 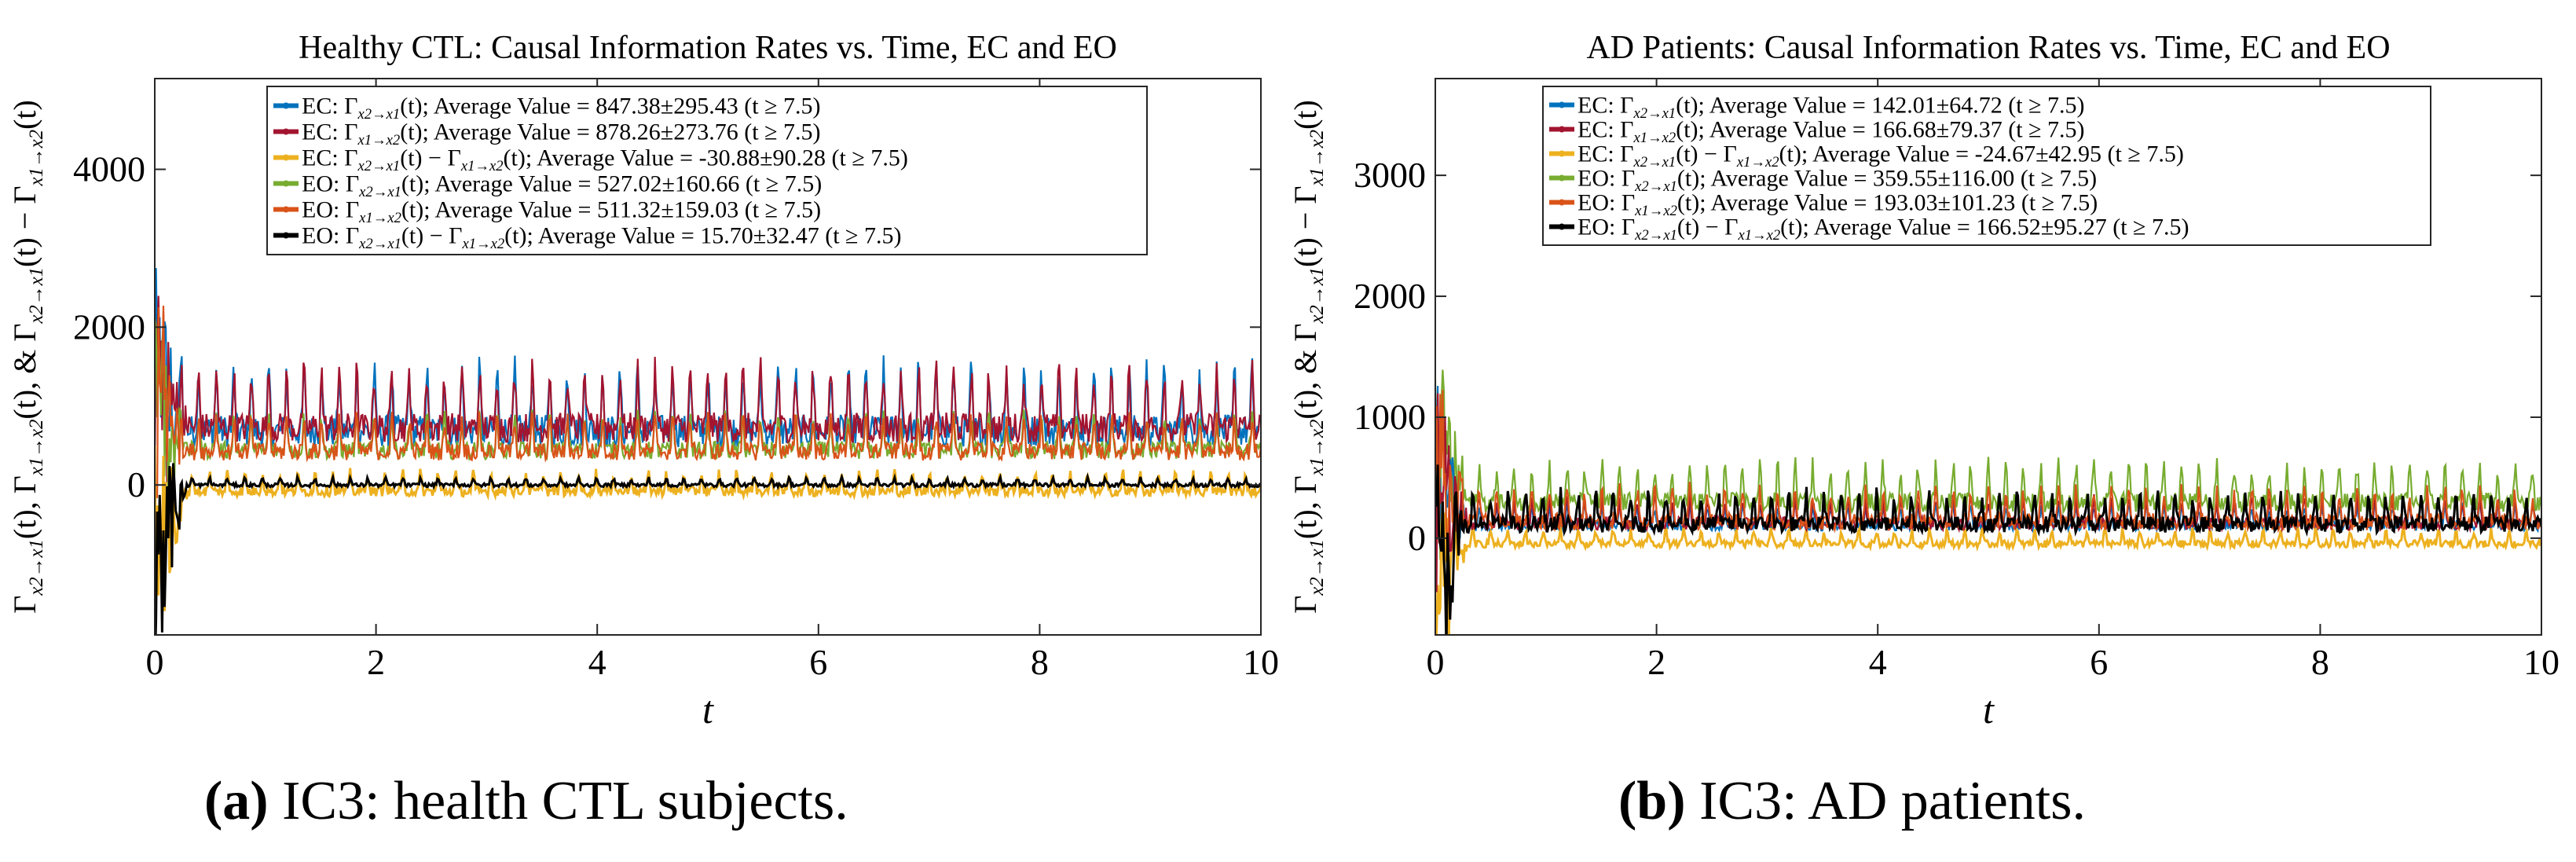 I want to click on caption-a: (a) IC3: health CTL subjects., so click(x=526, y=801).